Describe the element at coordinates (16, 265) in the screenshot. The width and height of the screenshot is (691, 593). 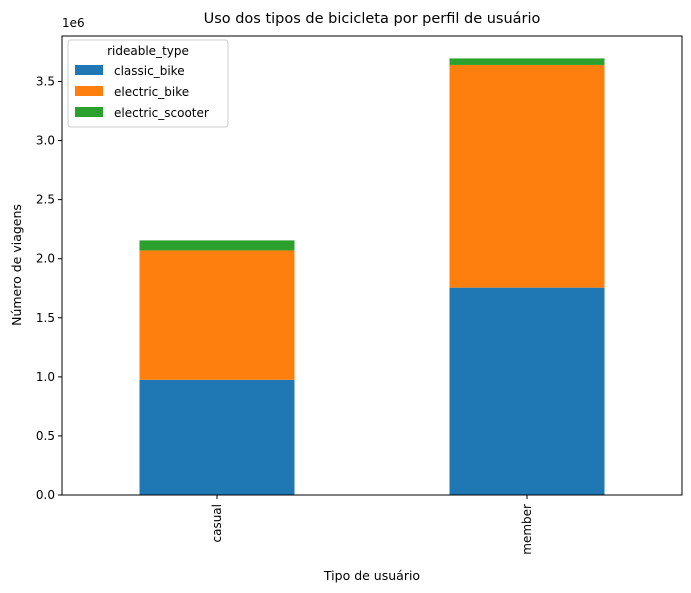
I see `y-axis-label: Número de viagens` at that location.